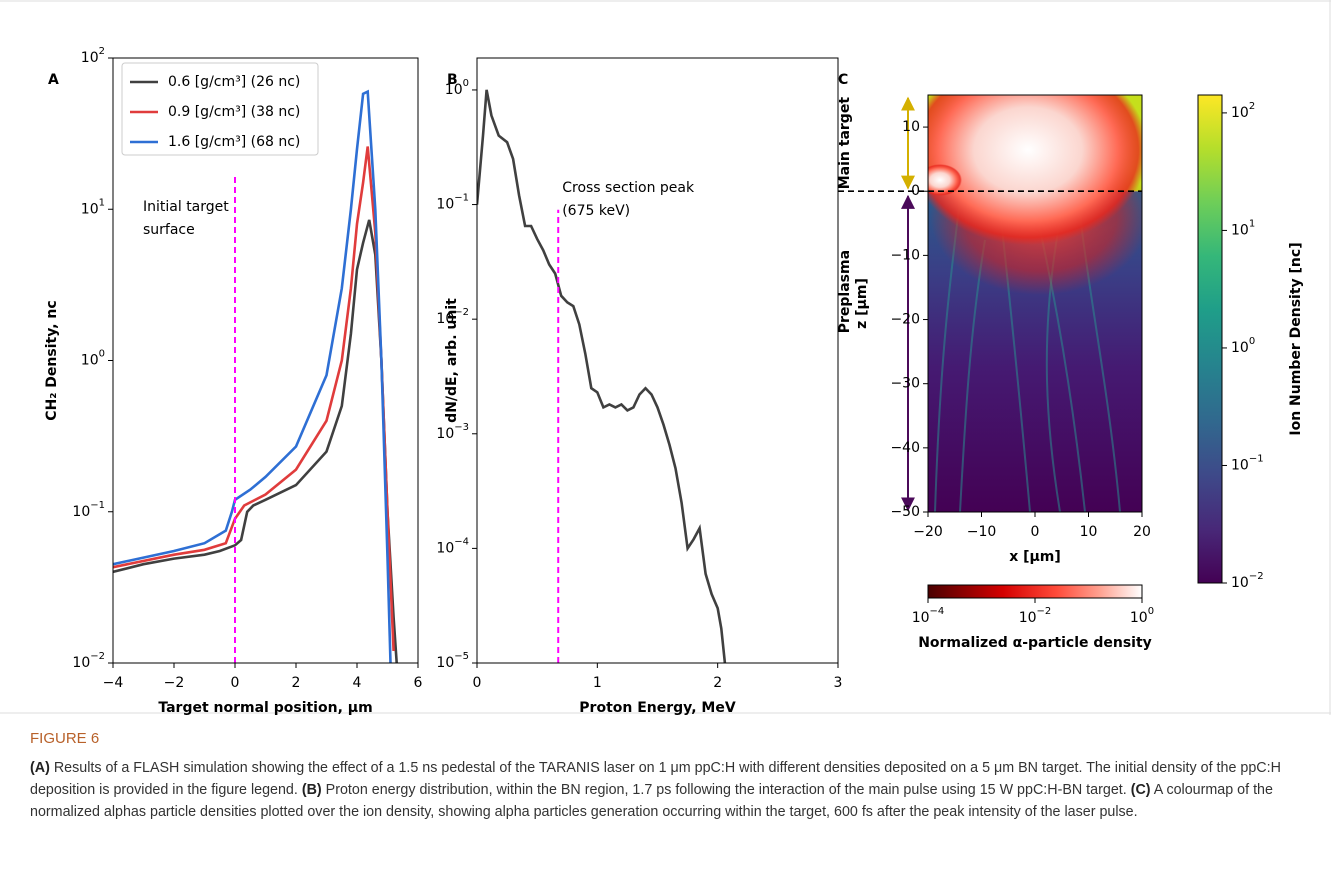 Image resolution: width=1331 pixels, height=878 pixels. I want to click on x-tick-label: 10, so click(1089, 532).